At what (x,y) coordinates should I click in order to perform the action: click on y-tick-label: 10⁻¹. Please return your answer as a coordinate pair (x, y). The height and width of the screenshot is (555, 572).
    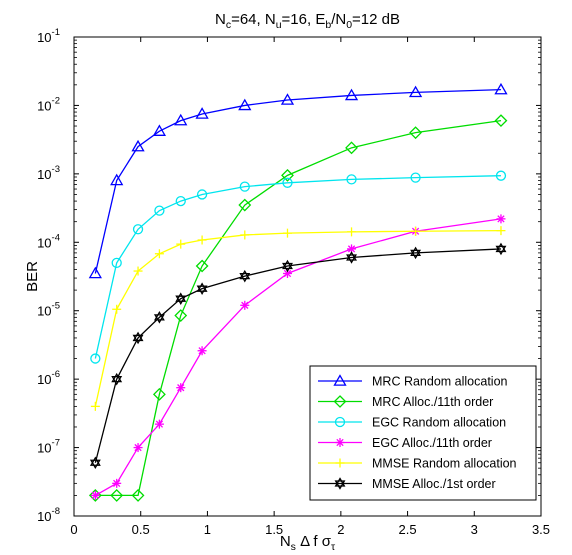
    Looking at the image, I should click on (48, 36).